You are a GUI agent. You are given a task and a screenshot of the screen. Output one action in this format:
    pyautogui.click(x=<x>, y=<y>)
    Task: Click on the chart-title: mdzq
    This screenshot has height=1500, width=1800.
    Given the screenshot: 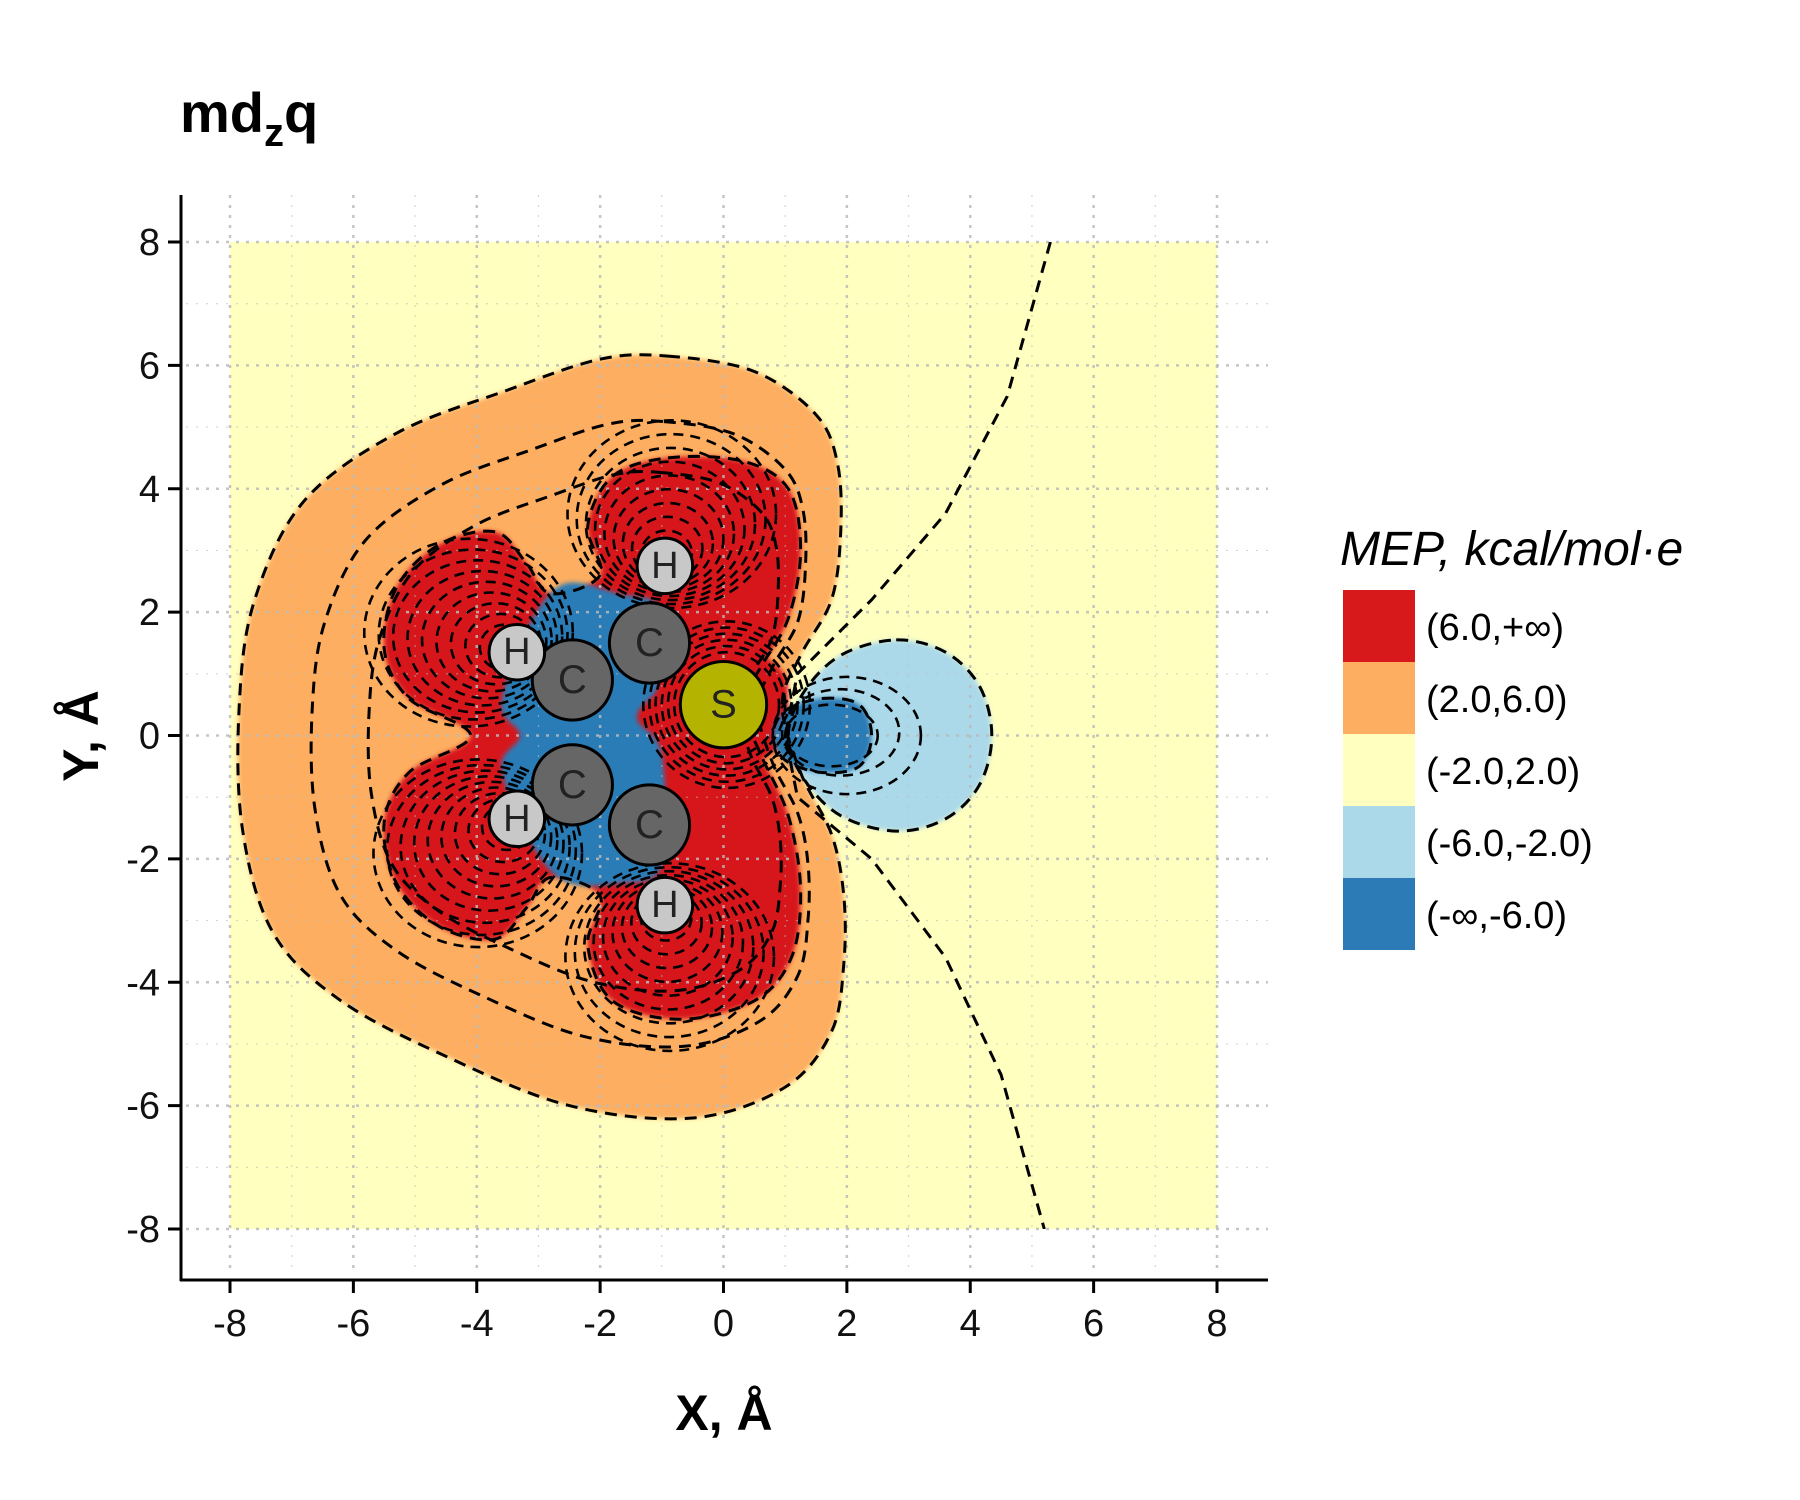 What is the action you would take?
    pyautogui.click(x=249, y=118)
    